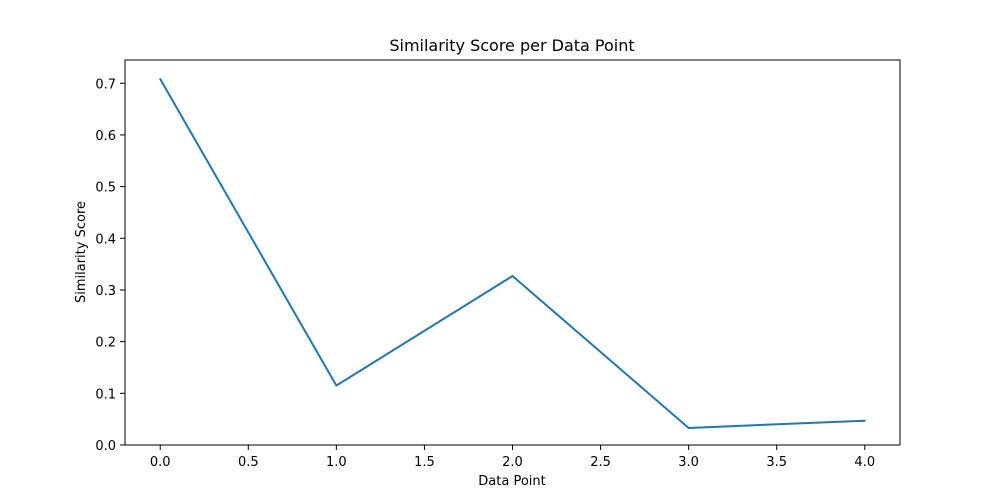 The width and height of the screenshot is (1000, 500). What do you see at coordinates (105, 84) in the screenshot?
I see `y-tick-label: 0.7` at bounding box center [105, 84].